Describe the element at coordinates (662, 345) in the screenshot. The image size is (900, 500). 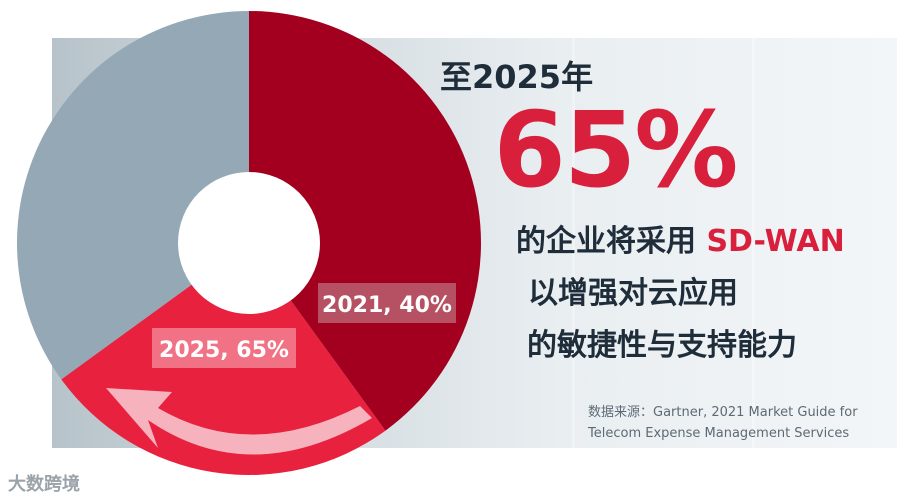
I see `headline-line-3: 的敏捷性与支持能力` at that location.